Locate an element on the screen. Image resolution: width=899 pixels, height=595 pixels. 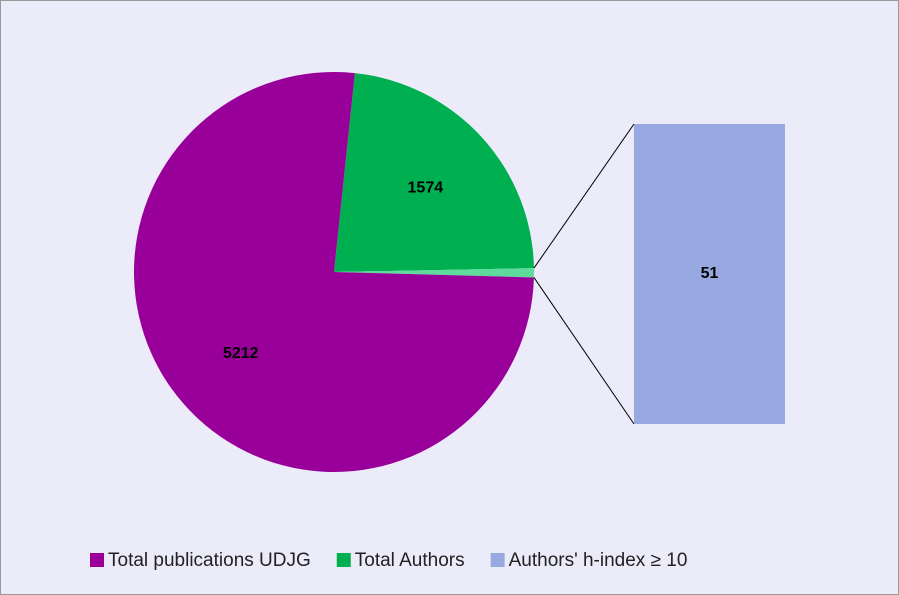
data-label: 51 is located at coordinates (710, 273).